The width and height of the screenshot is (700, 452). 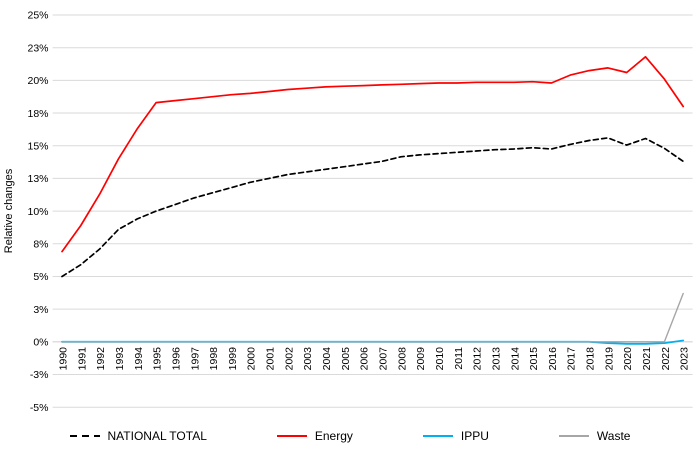 I want to click on x-tick-label: 1994, so click(x=139, y=359).